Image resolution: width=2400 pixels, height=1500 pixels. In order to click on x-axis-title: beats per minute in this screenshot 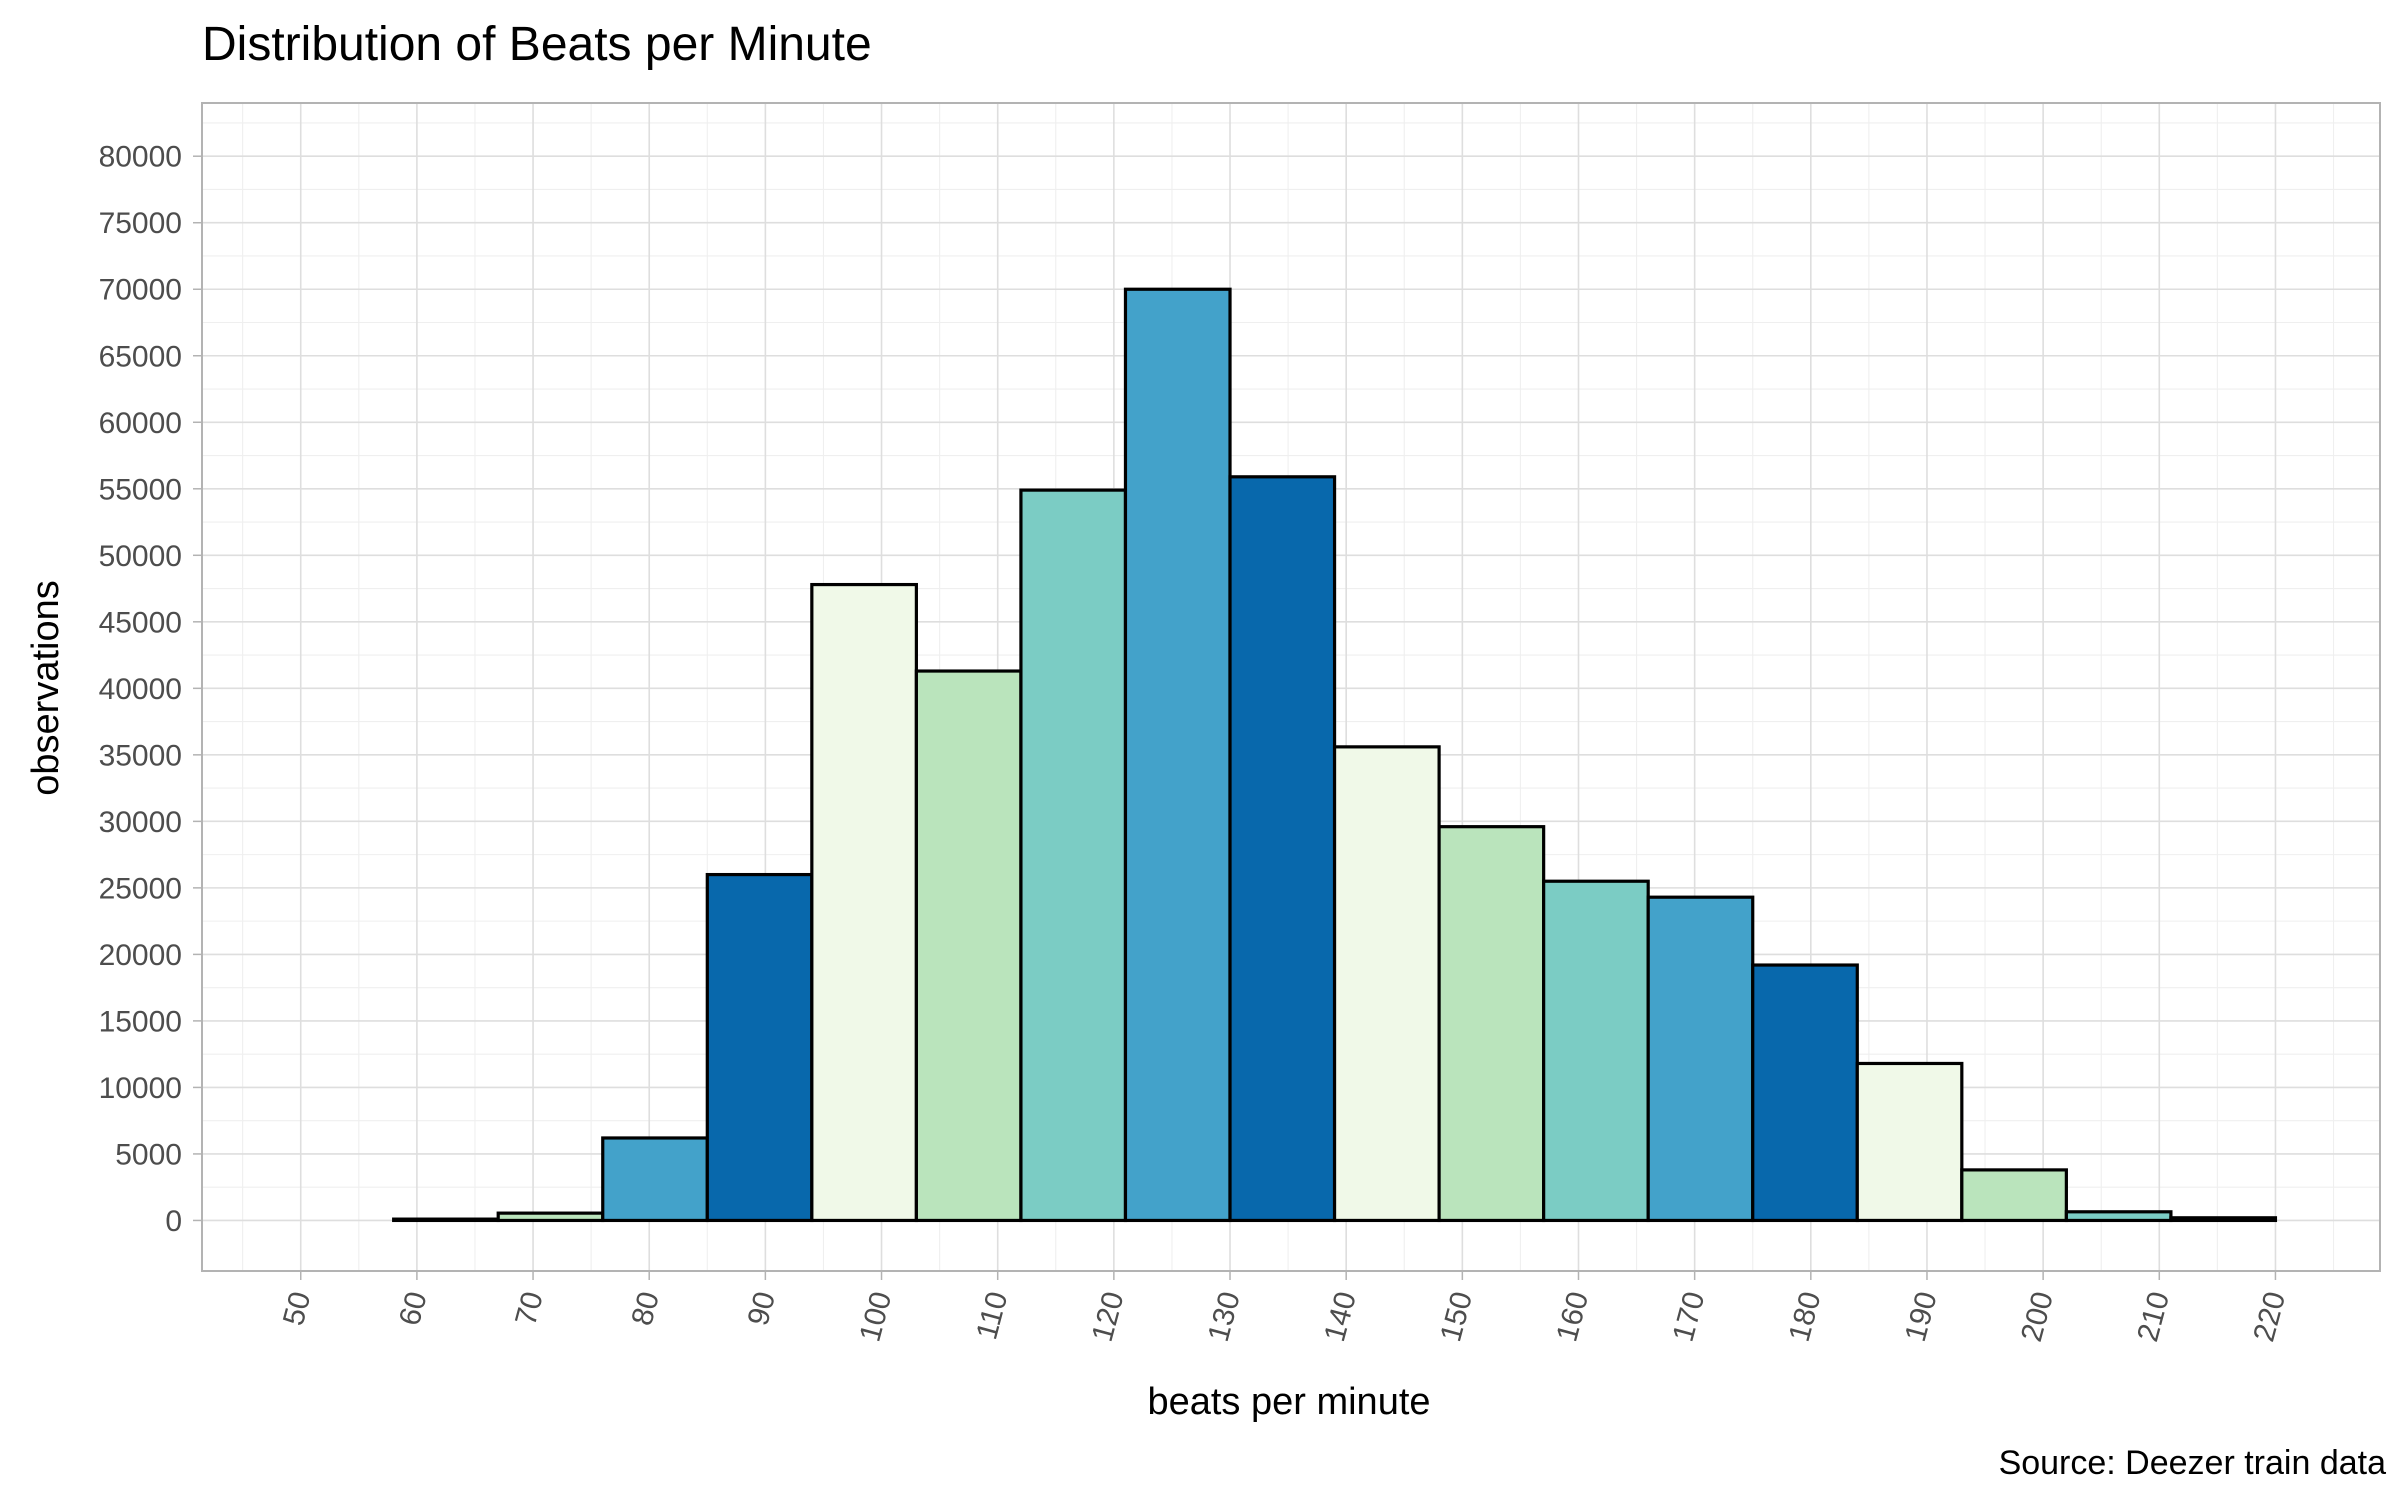, I will do `click(1288, 1402)`.